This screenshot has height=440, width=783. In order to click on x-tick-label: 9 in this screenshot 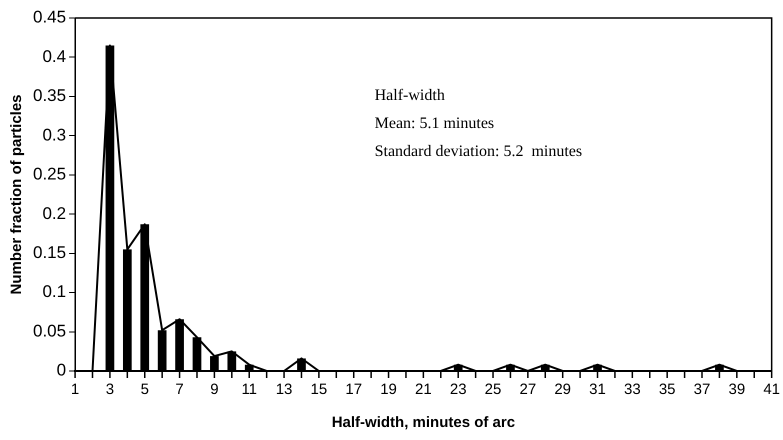, I will do `click(214, 389)`.